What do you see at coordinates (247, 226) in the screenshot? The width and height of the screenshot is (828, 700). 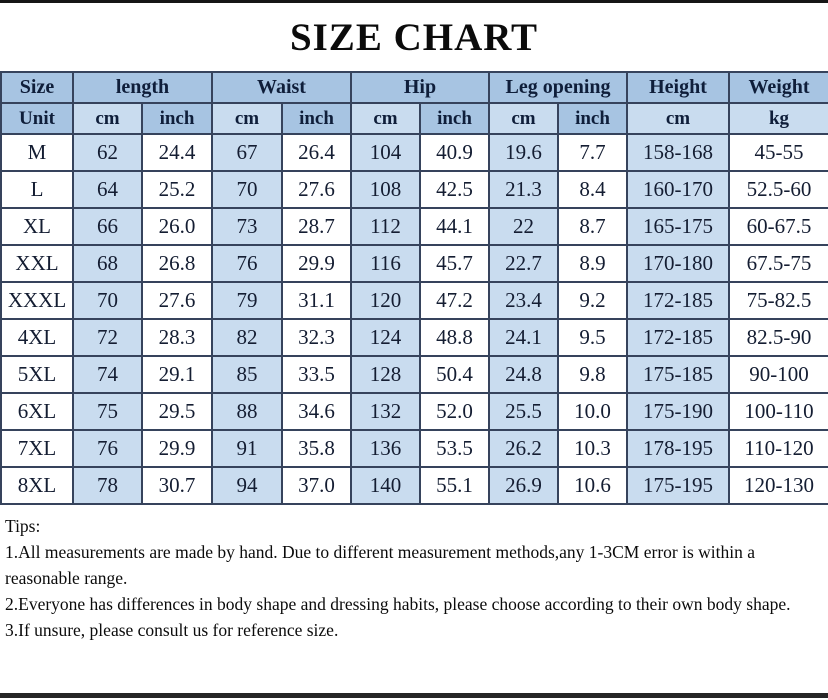 I see `data-cell: 73` at bounding box center [247, 226].